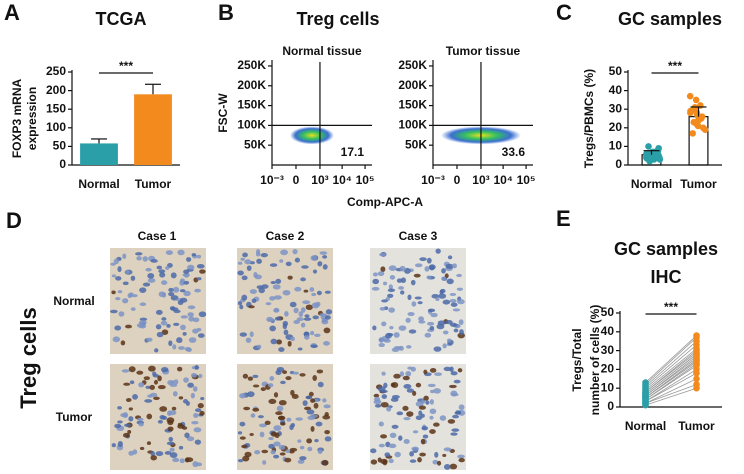 The width and height of the screenshot is (744, 474). Describe the element at coordinates (62, 164) in the screenshot. I see `y-tick-label: 0` at that location.